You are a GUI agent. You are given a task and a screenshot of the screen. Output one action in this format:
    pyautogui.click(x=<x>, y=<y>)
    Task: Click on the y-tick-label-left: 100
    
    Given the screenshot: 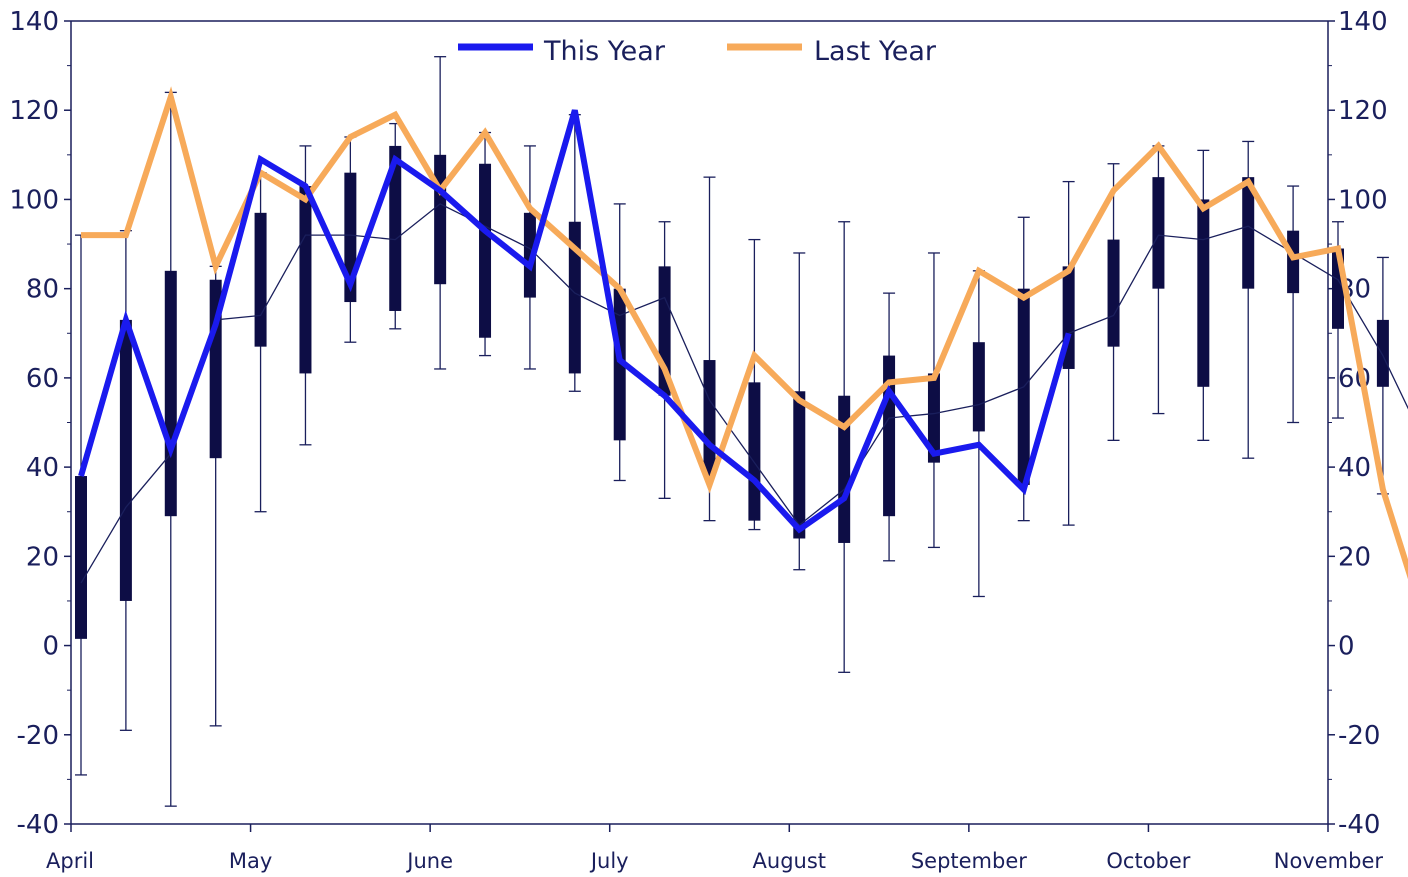 What is the action you would take?
    pyautogui.click(x=34, y=200)
    